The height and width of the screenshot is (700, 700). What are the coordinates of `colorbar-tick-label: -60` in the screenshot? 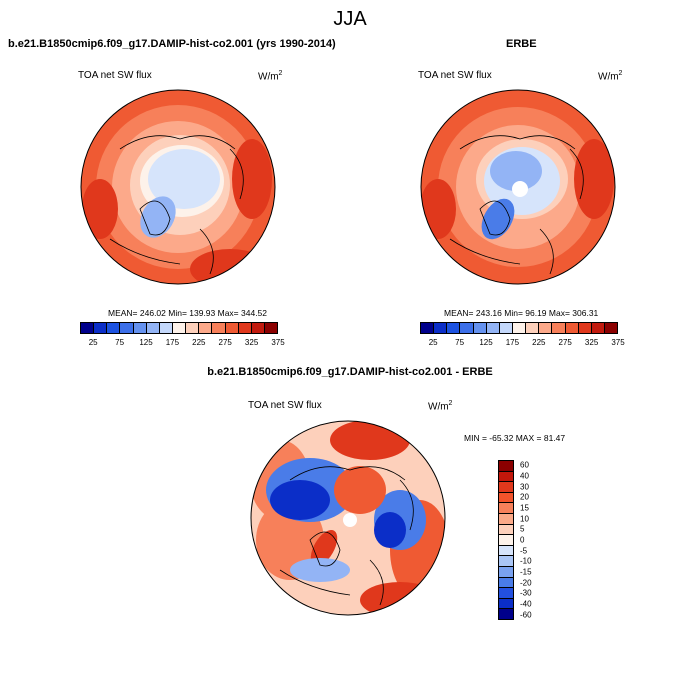 It's located at (526, 615).